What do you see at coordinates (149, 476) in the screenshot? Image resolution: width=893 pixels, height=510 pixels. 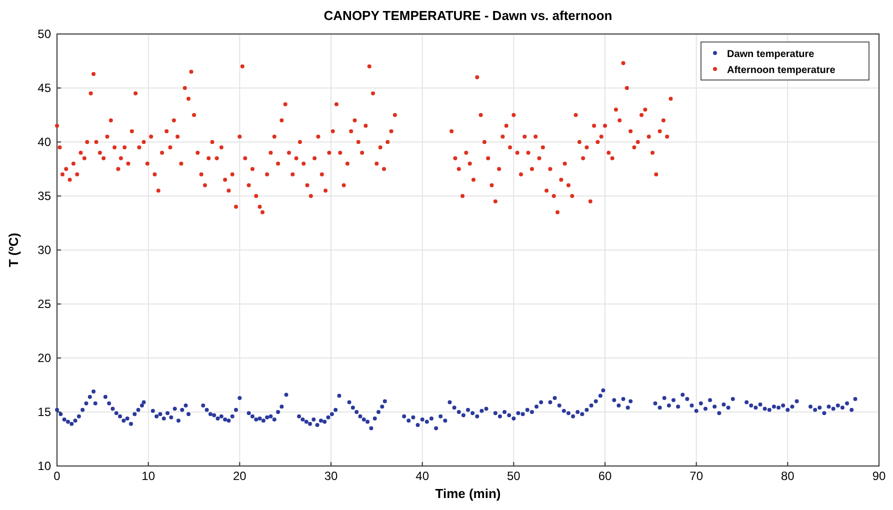 I see `x-tick-label: 10` at bounding box center [149, 476].